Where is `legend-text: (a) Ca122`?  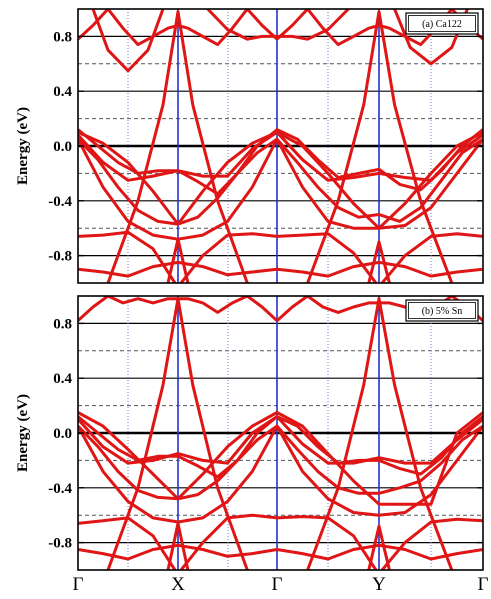
legend-text: (a) Ca122 is located at coordinates (442, 24).